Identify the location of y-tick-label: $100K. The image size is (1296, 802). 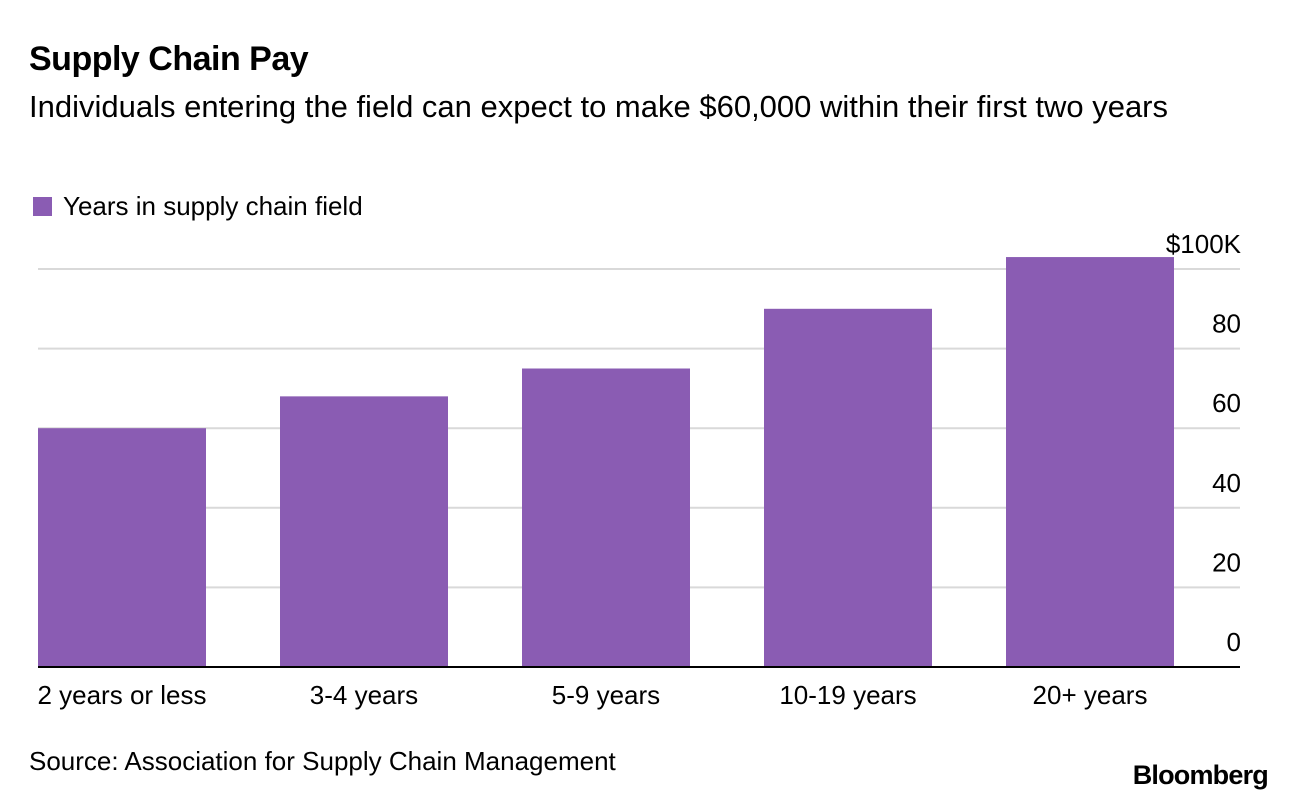
(1204, 244).